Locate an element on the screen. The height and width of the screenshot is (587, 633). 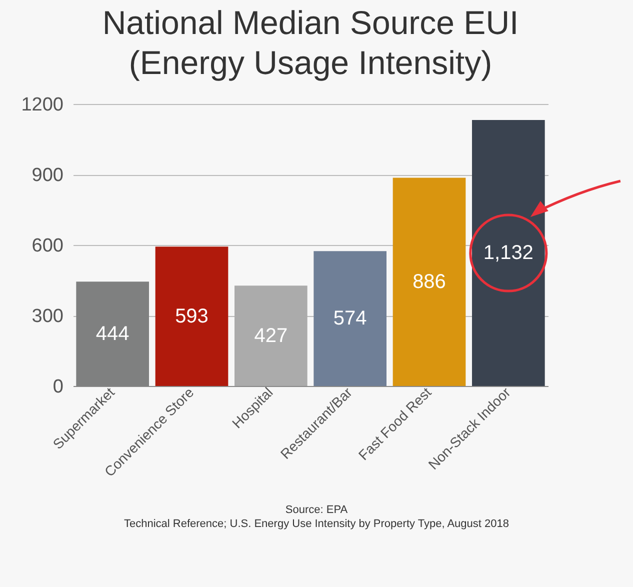
data-label: 1,132 is located at coordinates (508, 253).